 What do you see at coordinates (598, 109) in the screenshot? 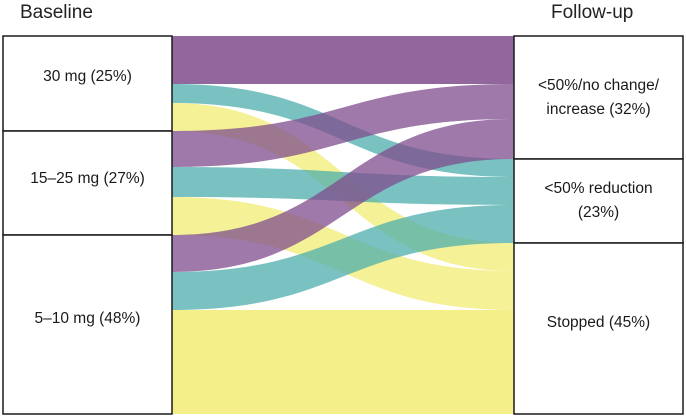
I see `label-followup-no-change-line2: increase (32%)` at bounding box center [598, 109].